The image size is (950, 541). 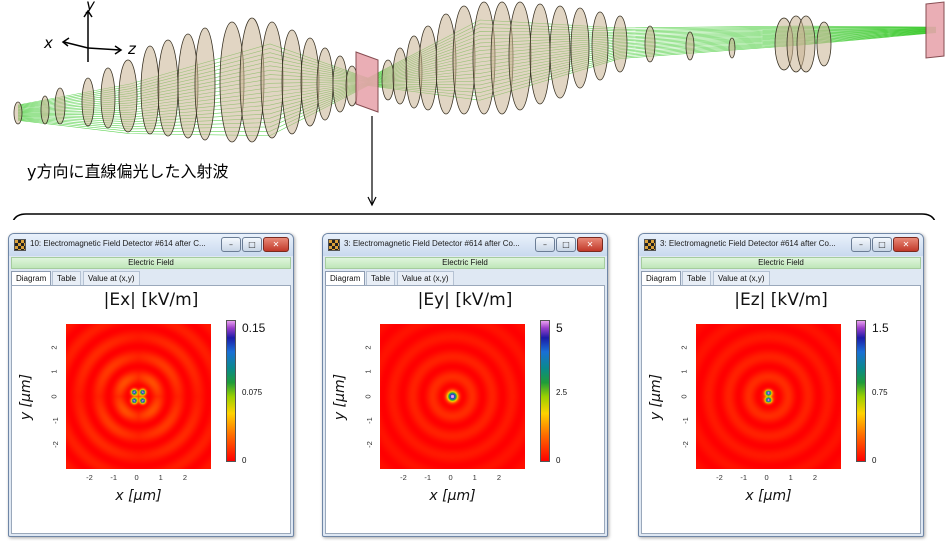 I want to click on plot-title: |Ey| [kV/m], so click(x=465, y=300).